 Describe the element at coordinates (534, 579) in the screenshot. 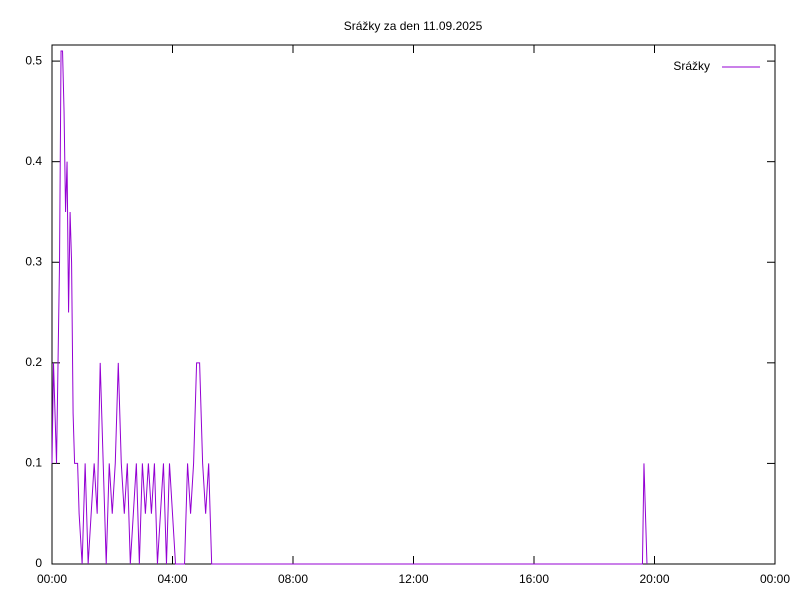

I see `x-tick-label: 16:00` at that location.